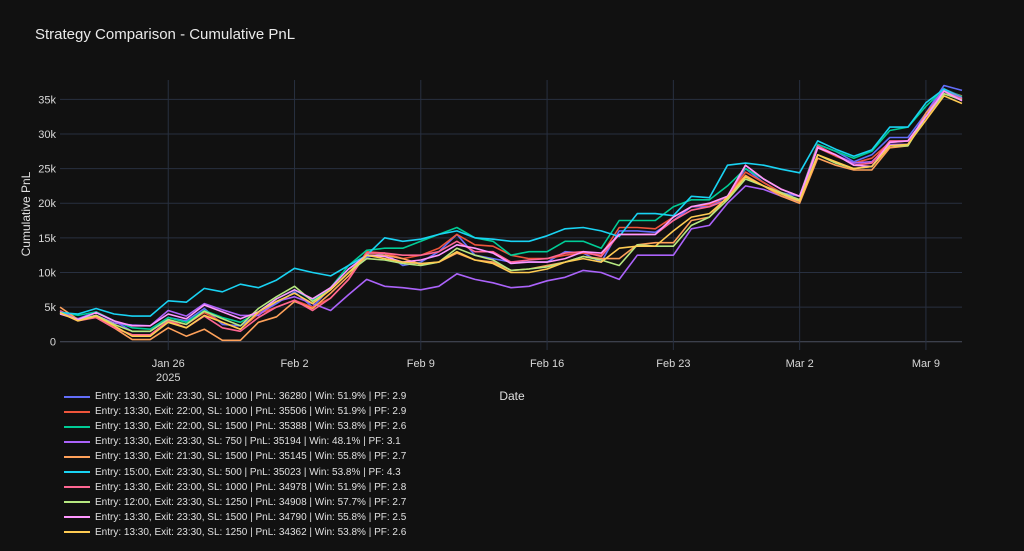 The height and width of the screenshot is (551, 1024). I want to click on y-tick-label: 0, so click(53, 343).